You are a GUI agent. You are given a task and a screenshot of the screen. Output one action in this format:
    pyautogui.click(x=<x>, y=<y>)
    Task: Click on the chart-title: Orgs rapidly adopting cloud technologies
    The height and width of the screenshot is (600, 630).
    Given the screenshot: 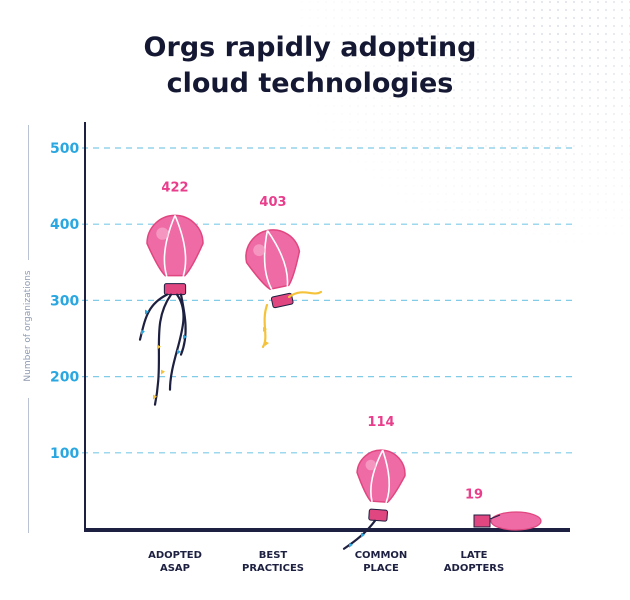 What is the action you would take?
    pyautogui.click(x=310, y=66)
    